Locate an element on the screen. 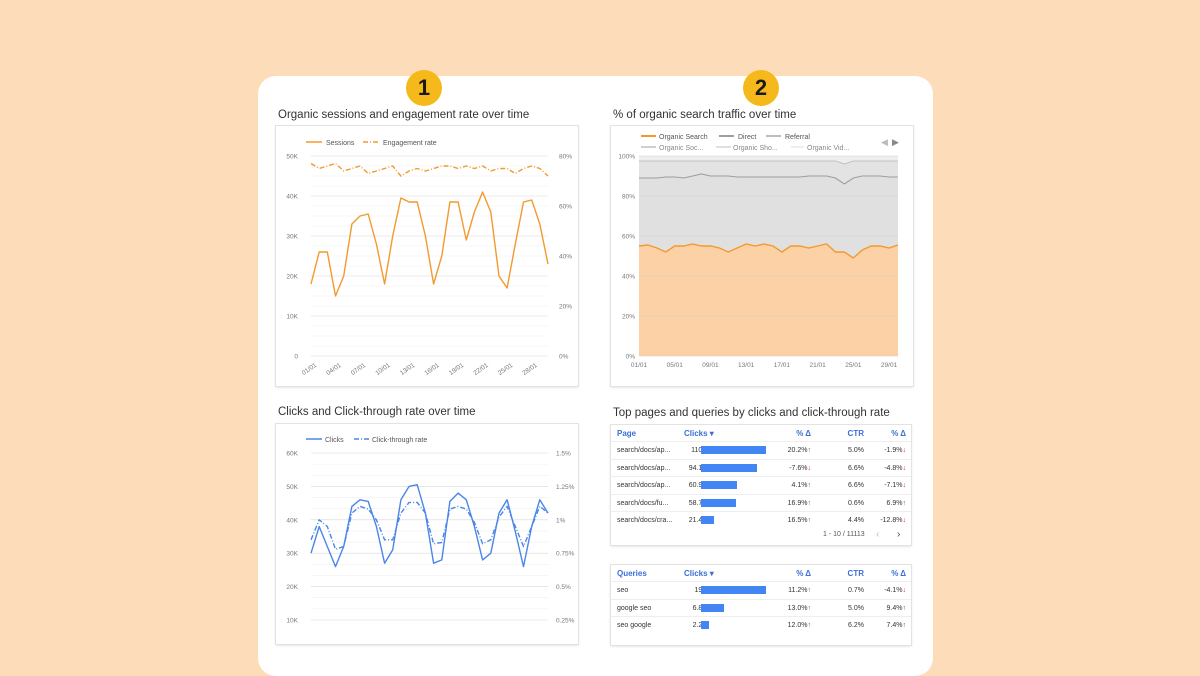  table-row: google seo 6.8K 13.0%↑ 5.0% 9.4%↑ is located at coordinates (761, 607).